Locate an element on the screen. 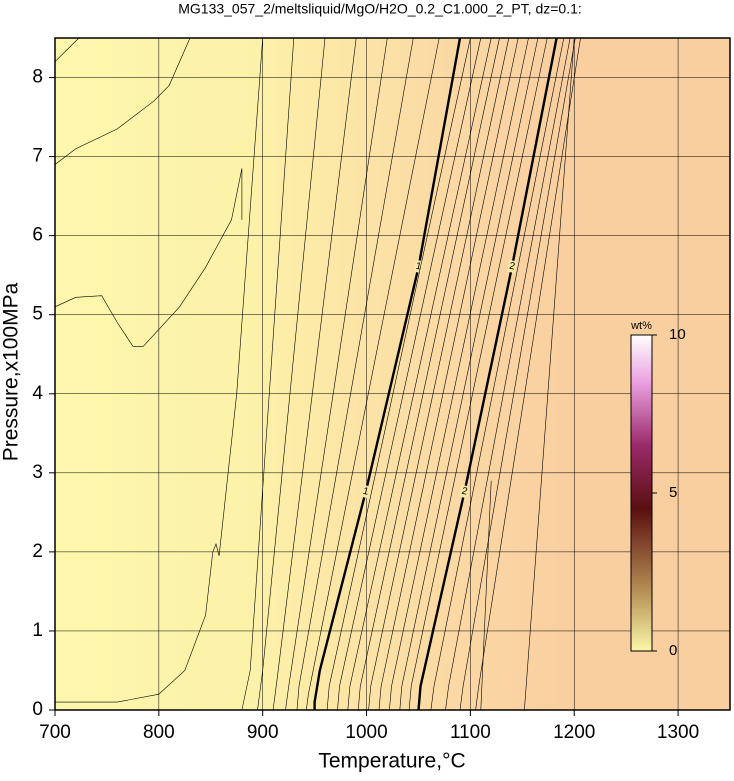  x-tick-label: 1300 is located at coordinates (678, 732).